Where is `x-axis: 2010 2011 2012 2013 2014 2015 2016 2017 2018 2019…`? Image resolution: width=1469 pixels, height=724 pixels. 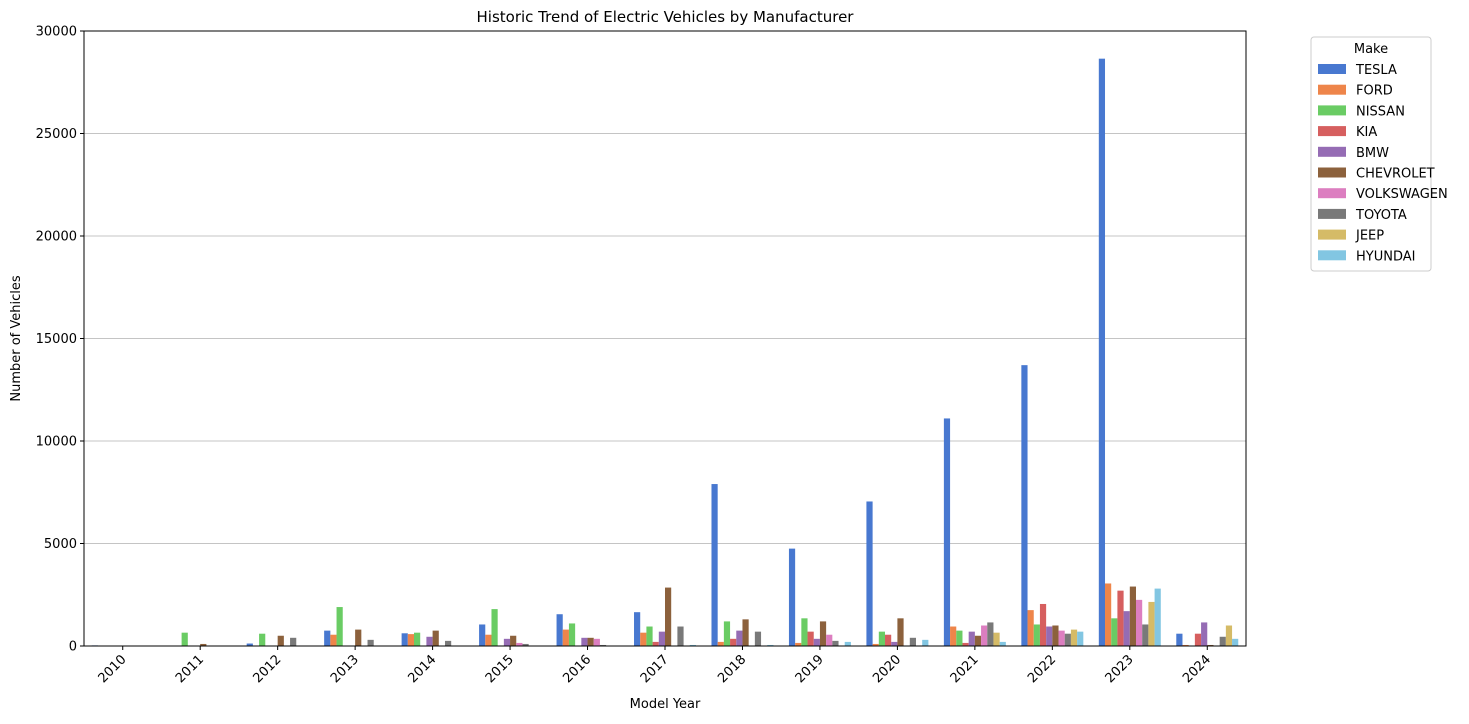
x-axis: 2010 2011 2012 2013 2014 2015 2016 2017 2018 2019… is located at coordinates (655, 666).